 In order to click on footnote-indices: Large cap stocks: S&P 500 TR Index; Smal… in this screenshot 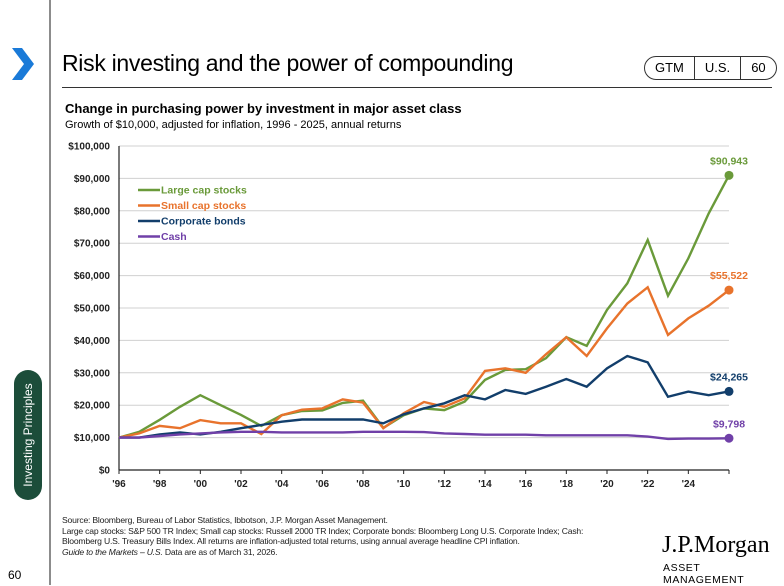, I will do `click(323, 530)`.